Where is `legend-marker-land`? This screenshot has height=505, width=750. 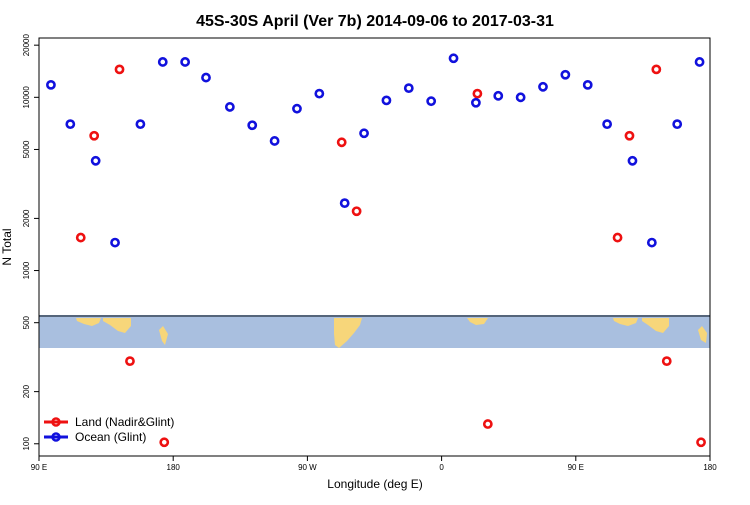
legend-marker-land is located at coordinates (56, 422).